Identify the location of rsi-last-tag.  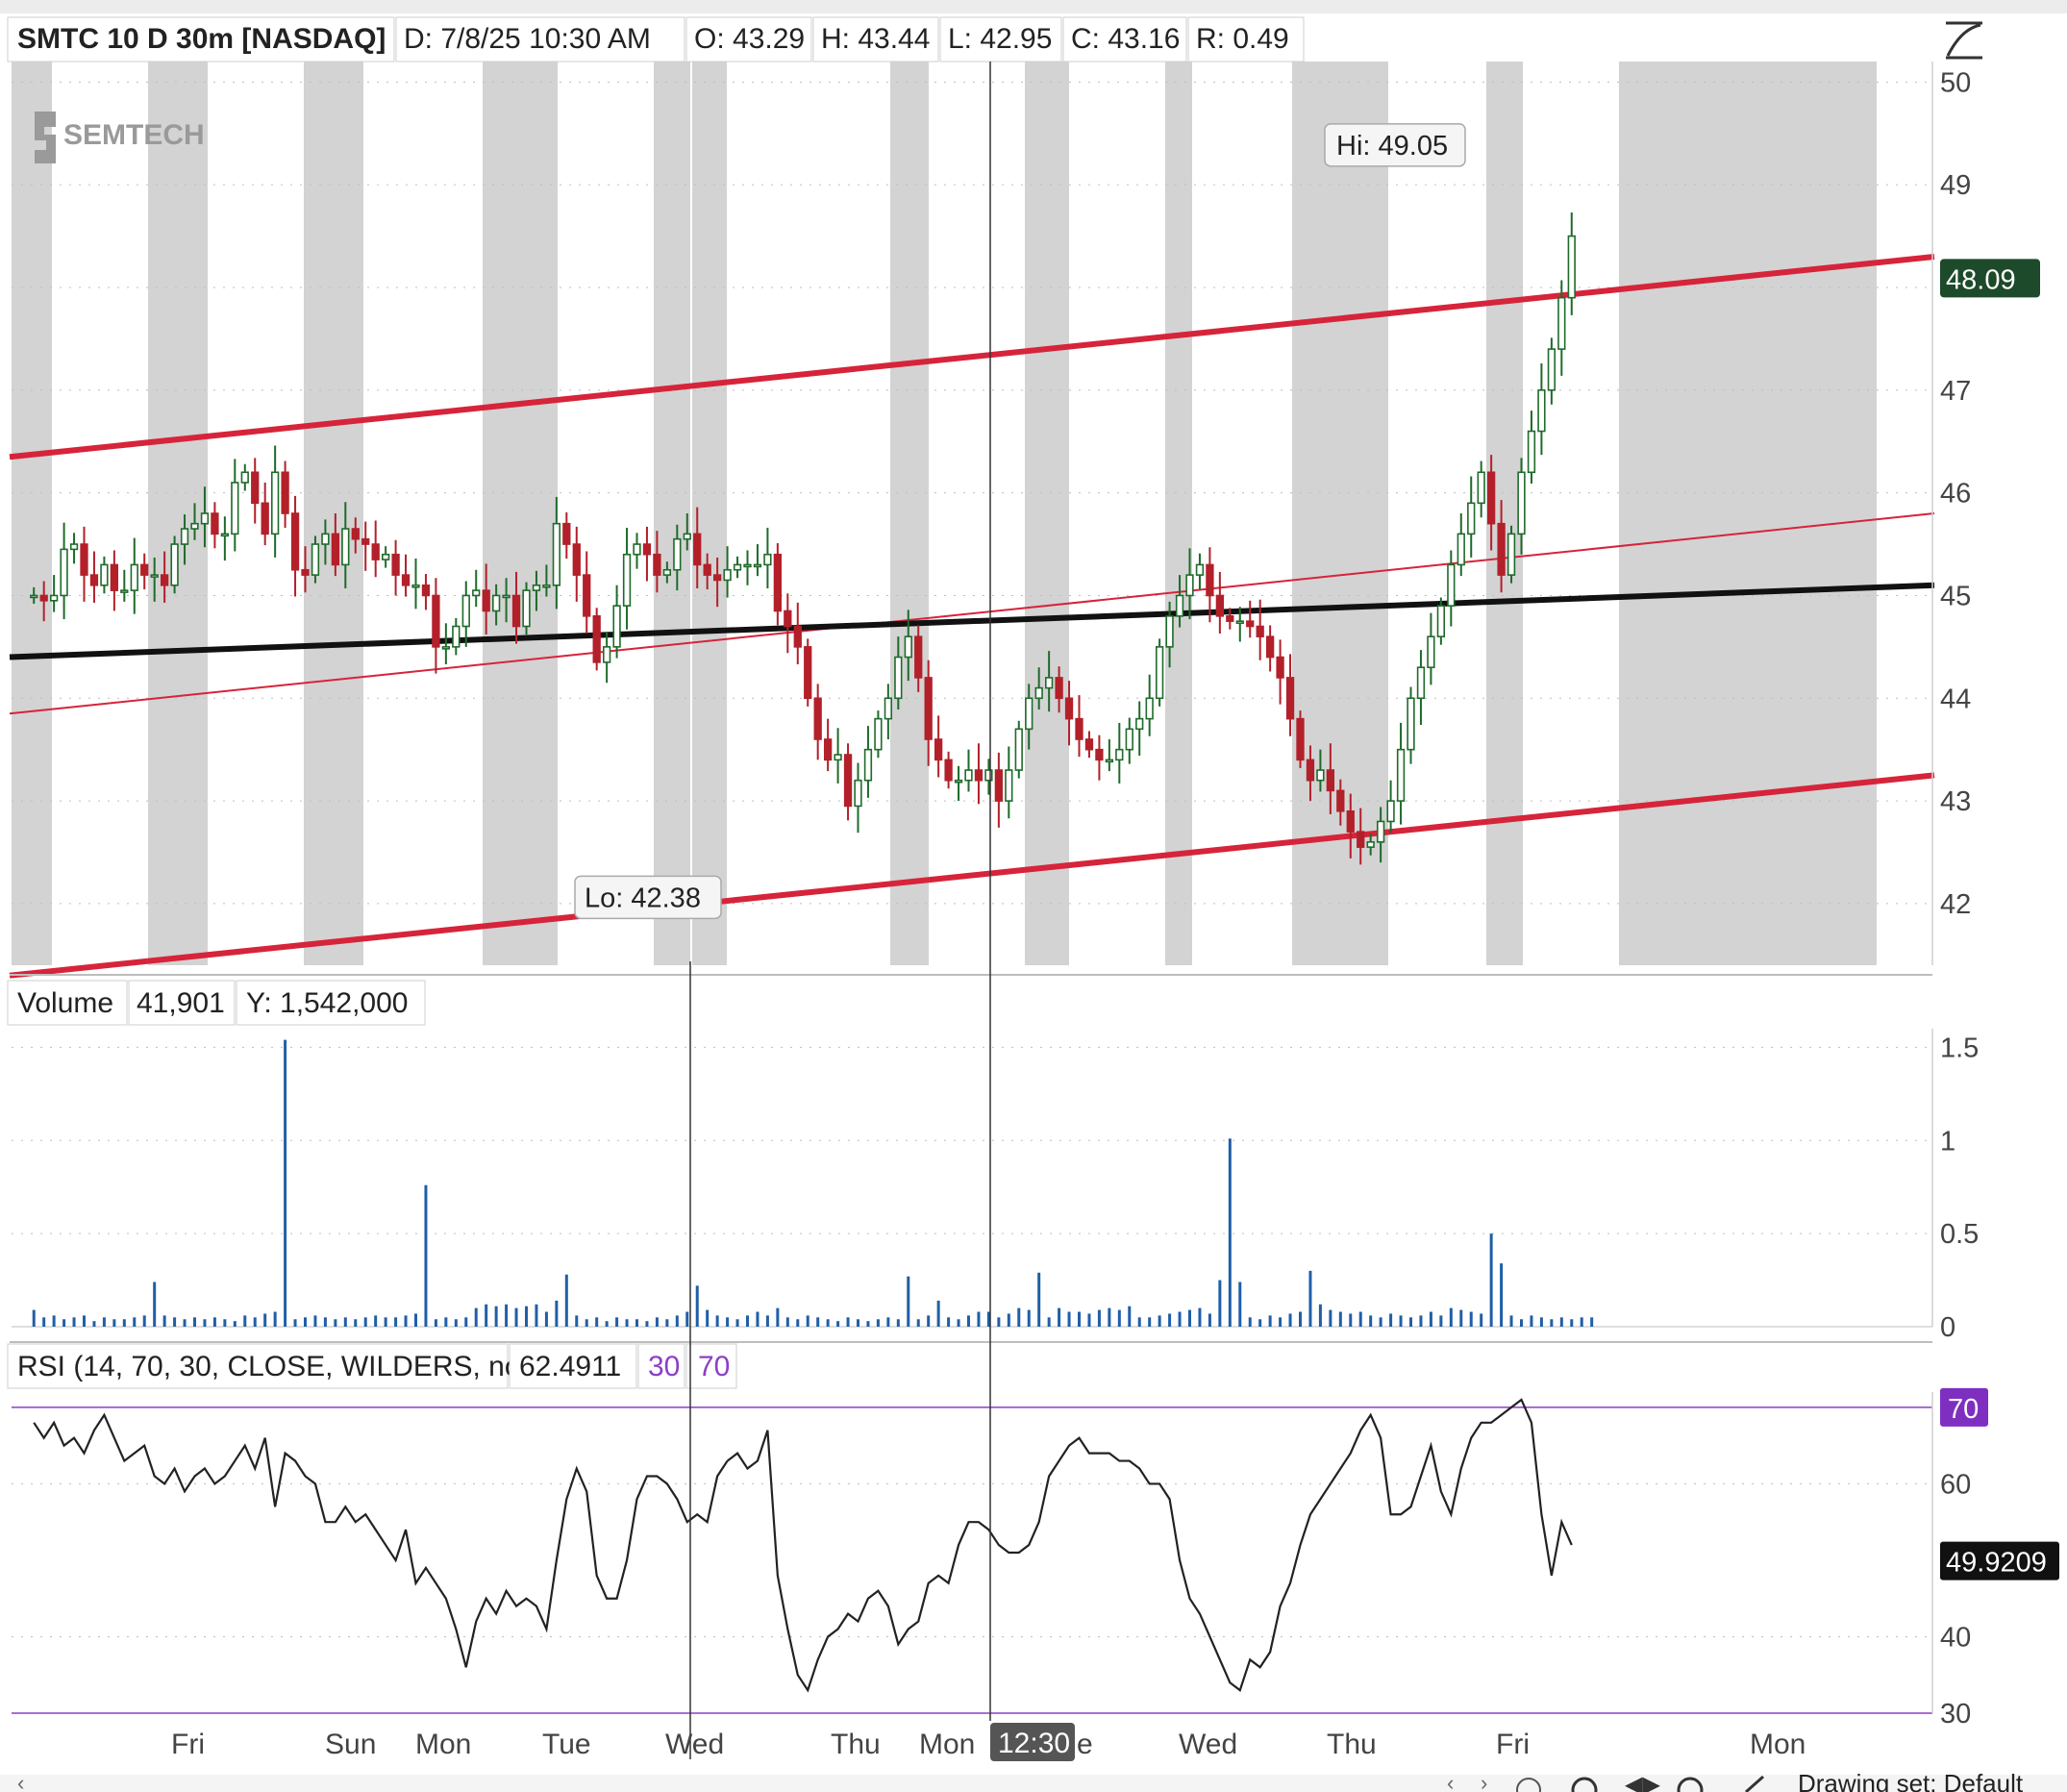
(2000, 1560).